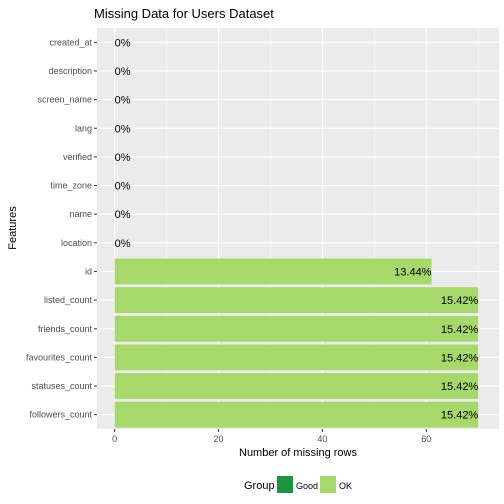 The width and height of the screenshot is (504, 504). Describe the element at coordinates (13, 228) in the screenshot. I see `y-axis-title: Features` at that location.